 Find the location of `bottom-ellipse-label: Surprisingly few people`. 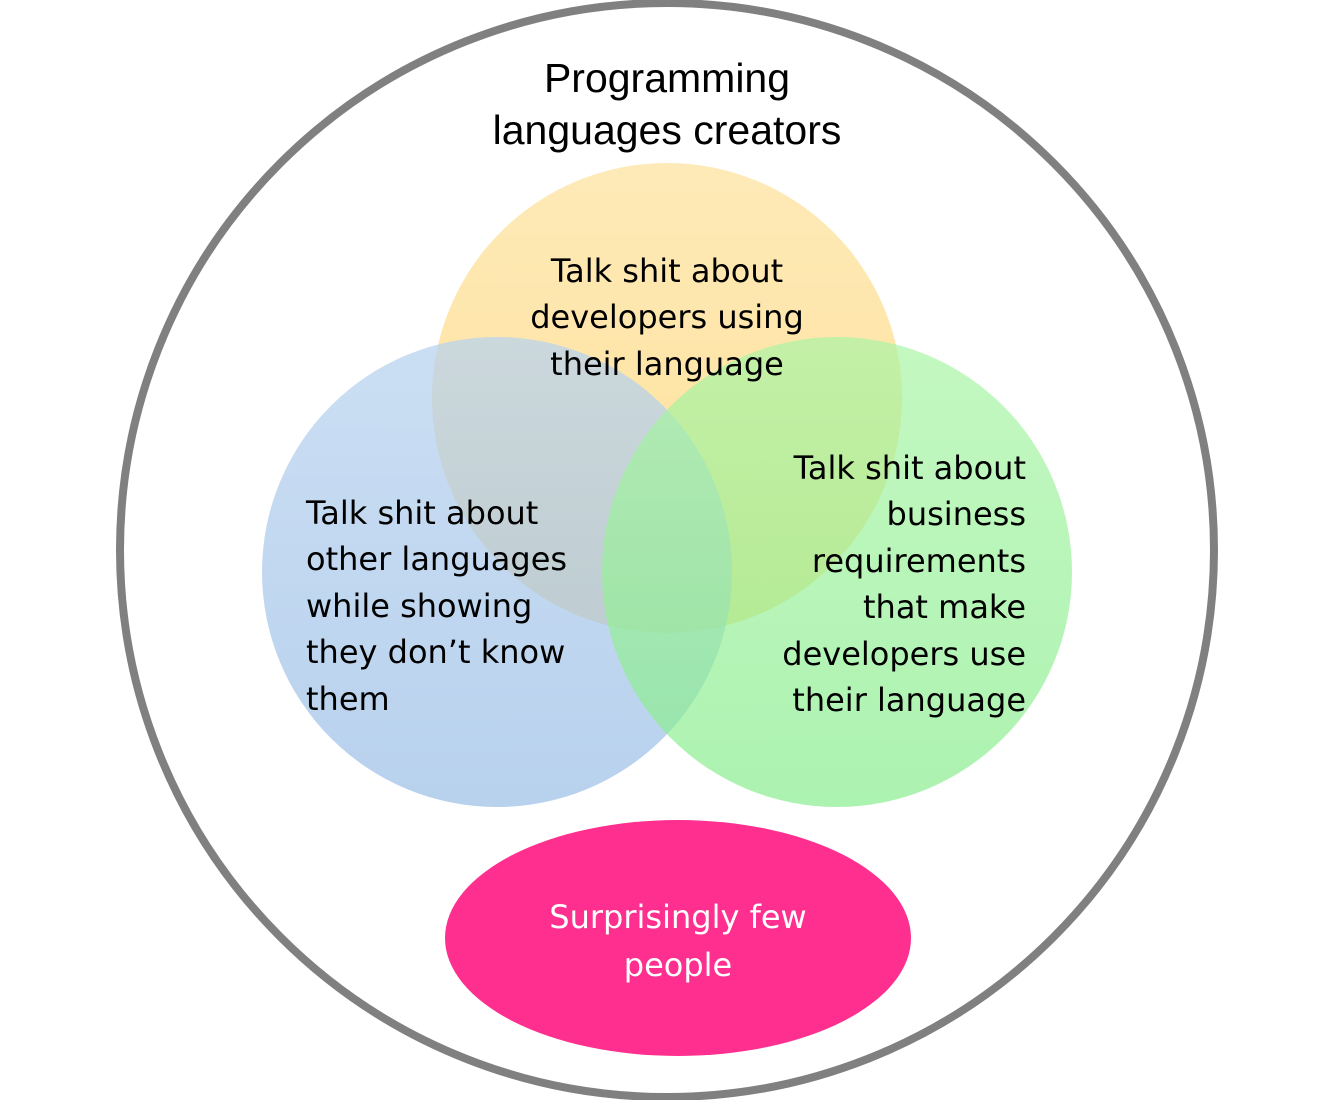

bottom-ellipse-label: Surprisingly few people is located at coordinates (678, 941).